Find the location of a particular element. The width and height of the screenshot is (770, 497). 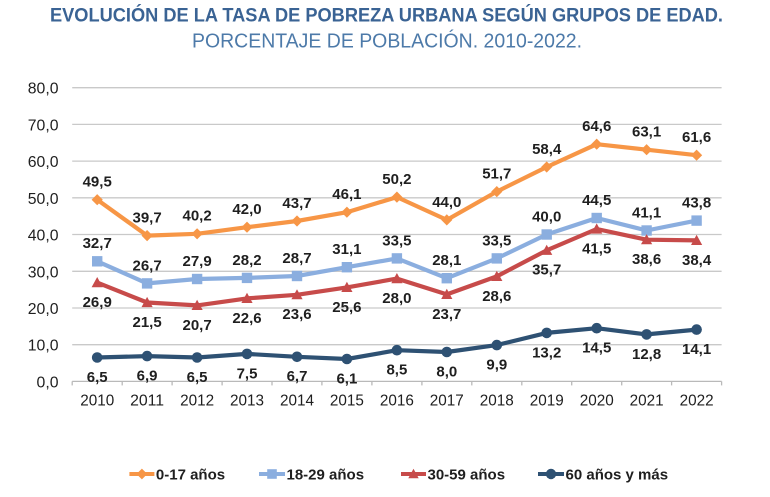

svg-text: 2019 is located at coordinates (547, 401).